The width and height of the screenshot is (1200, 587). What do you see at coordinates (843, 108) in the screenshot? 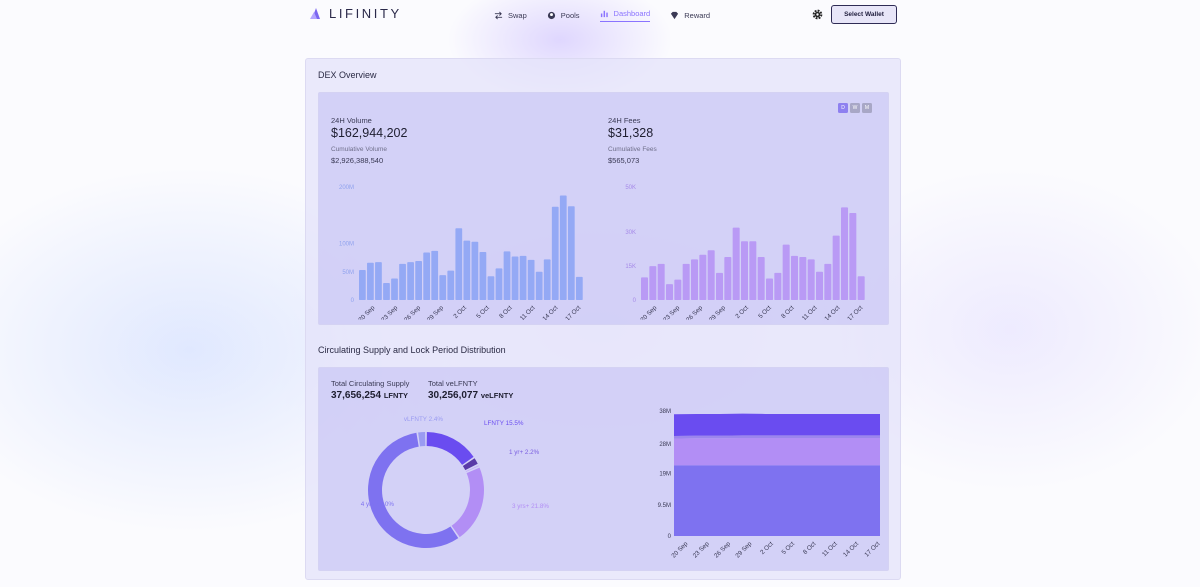
I see `toggle-day: D` at bounding box center [843, 108].